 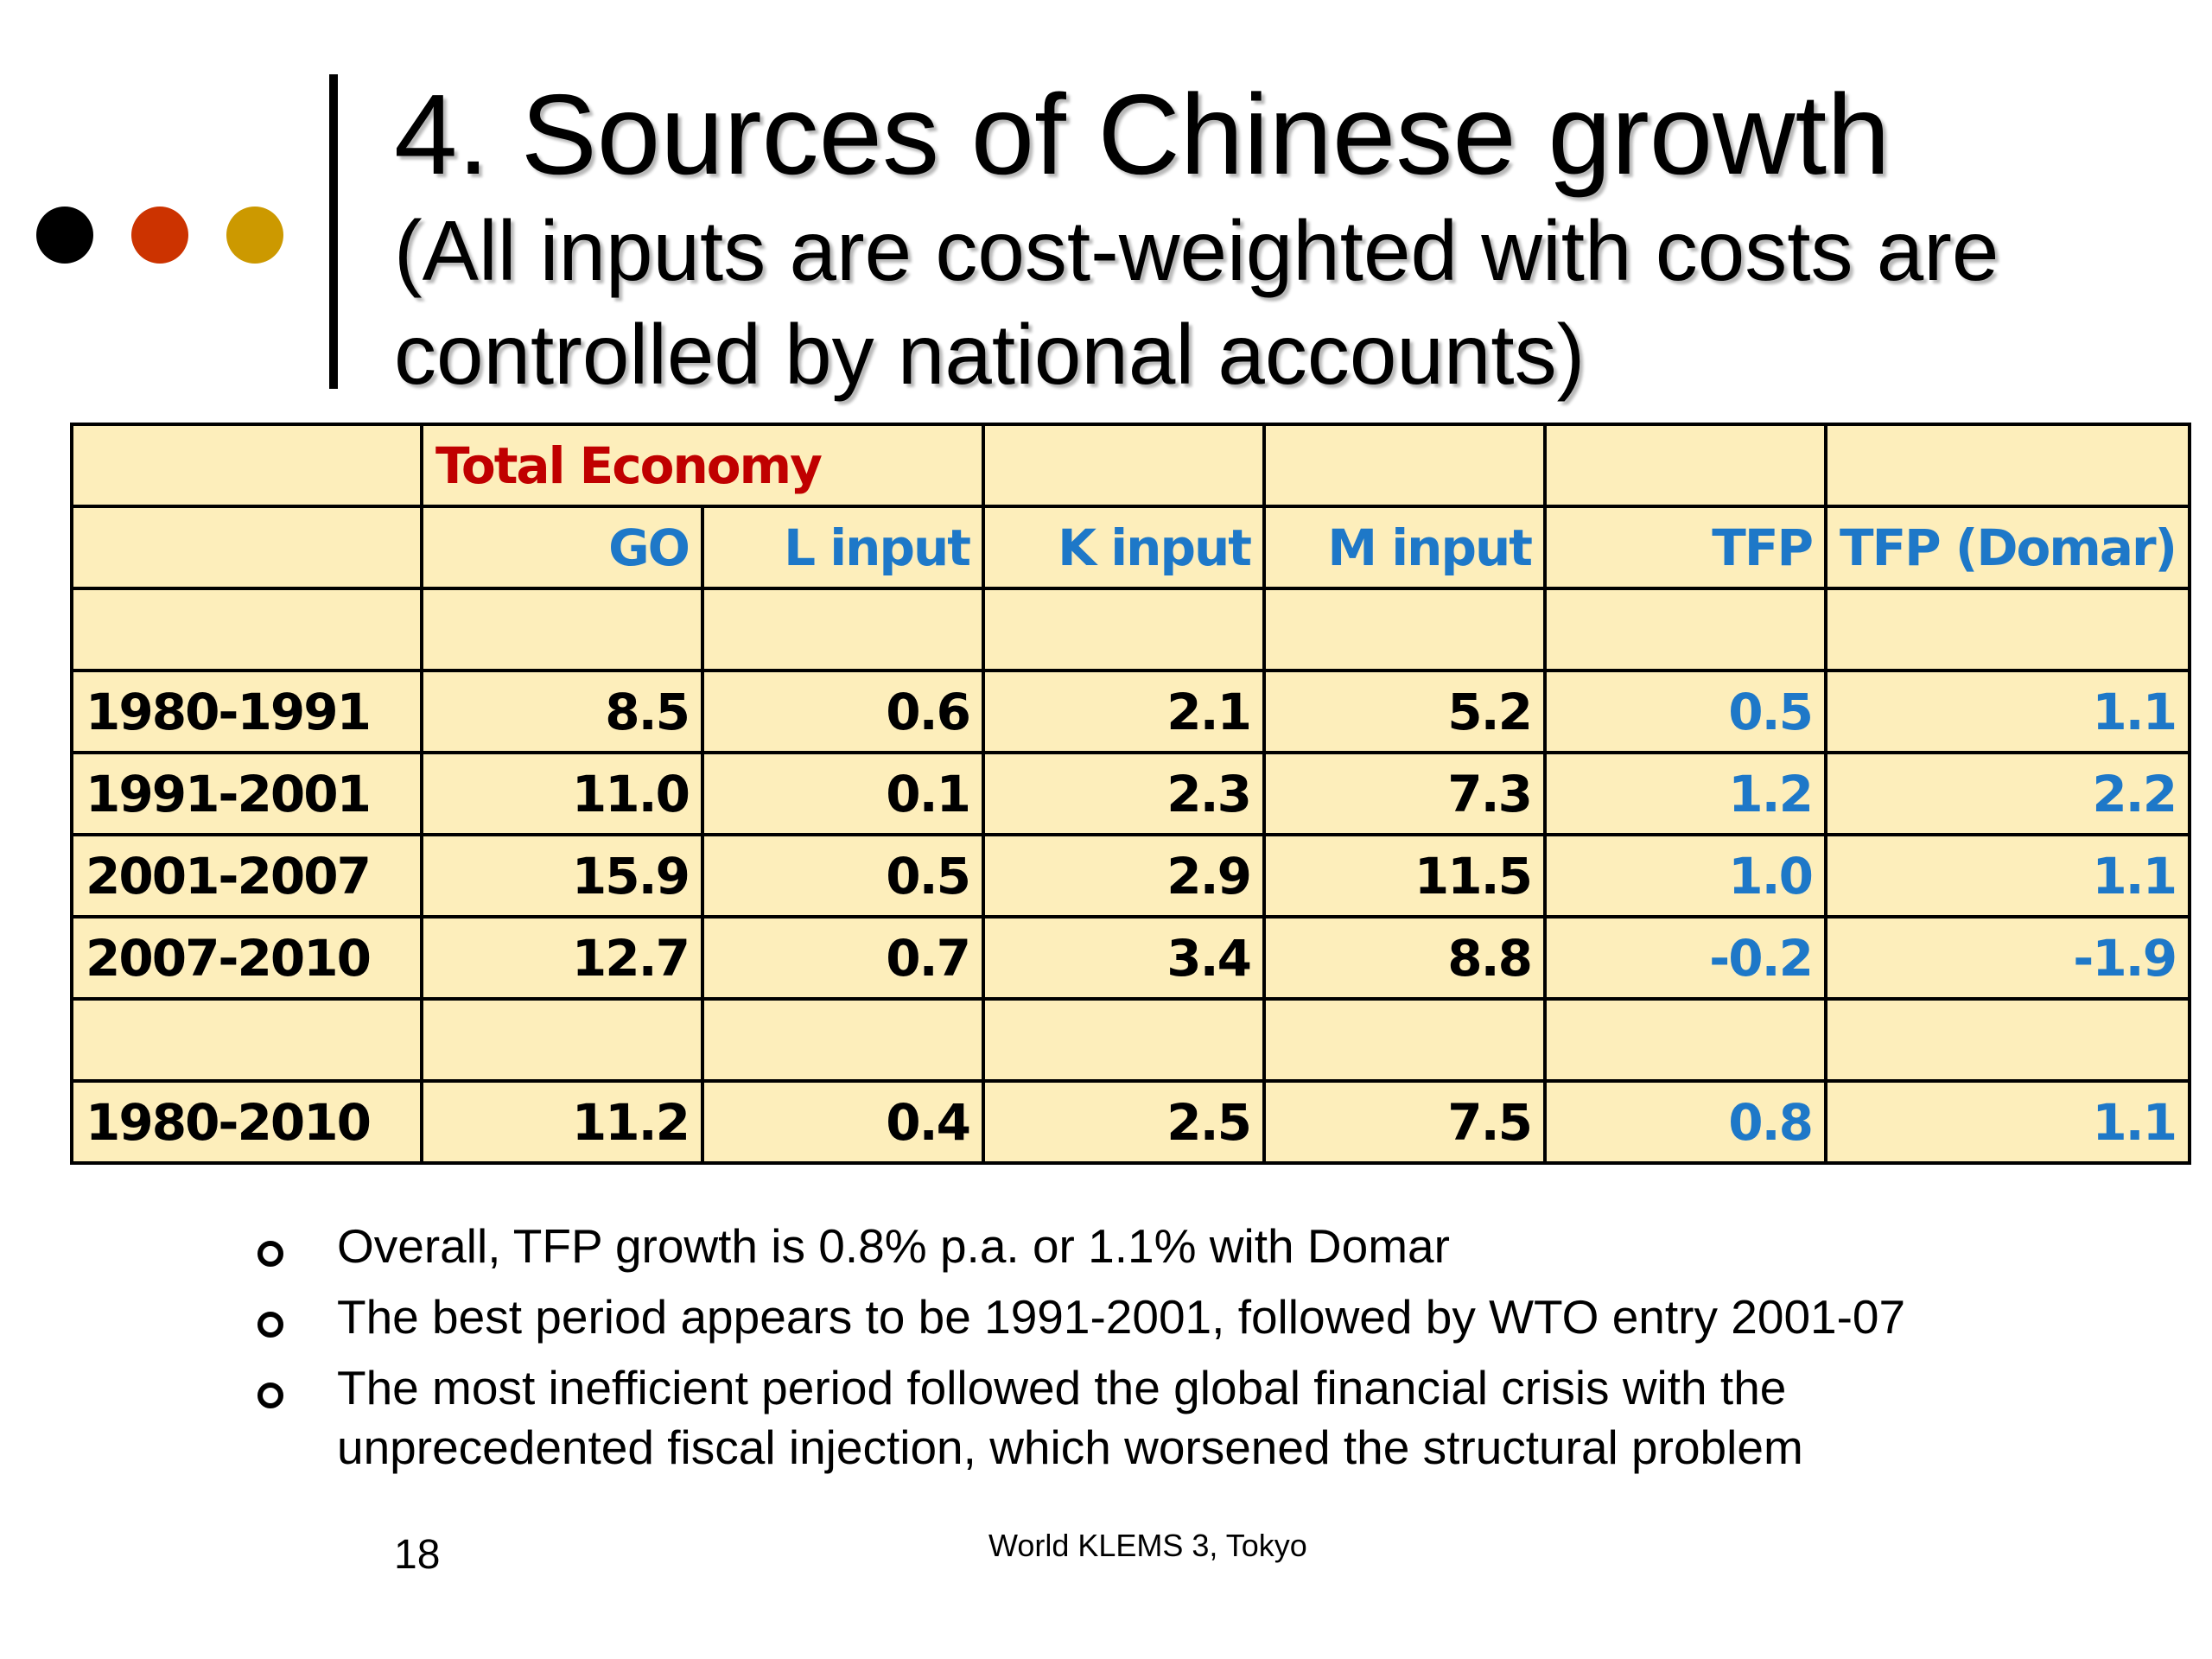 I want to click on cell-k-input: 3.4, so click(x=1124, y=958).